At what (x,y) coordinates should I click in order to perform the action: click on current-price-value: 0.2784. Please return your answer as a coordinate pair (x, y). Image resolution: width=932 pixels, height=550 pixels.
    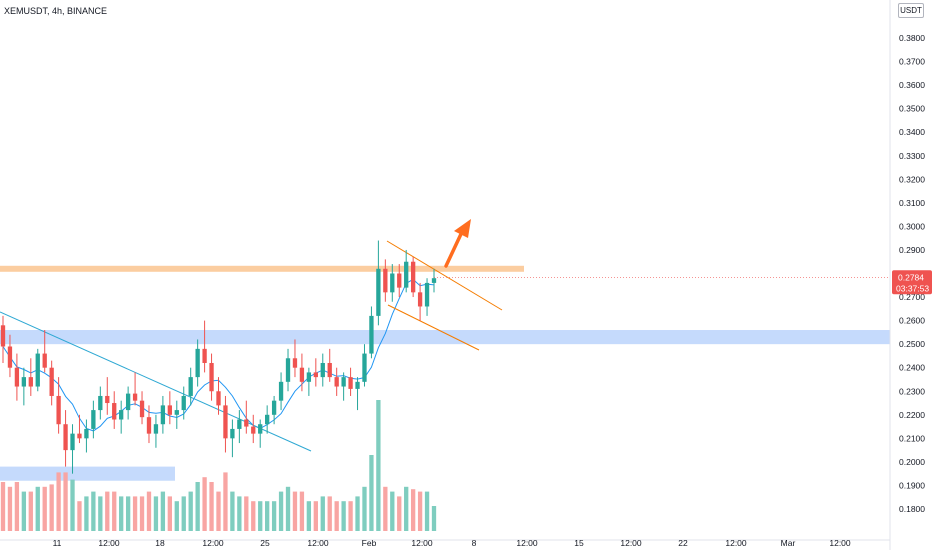
    Looking at the image, I should click on (911, 277).